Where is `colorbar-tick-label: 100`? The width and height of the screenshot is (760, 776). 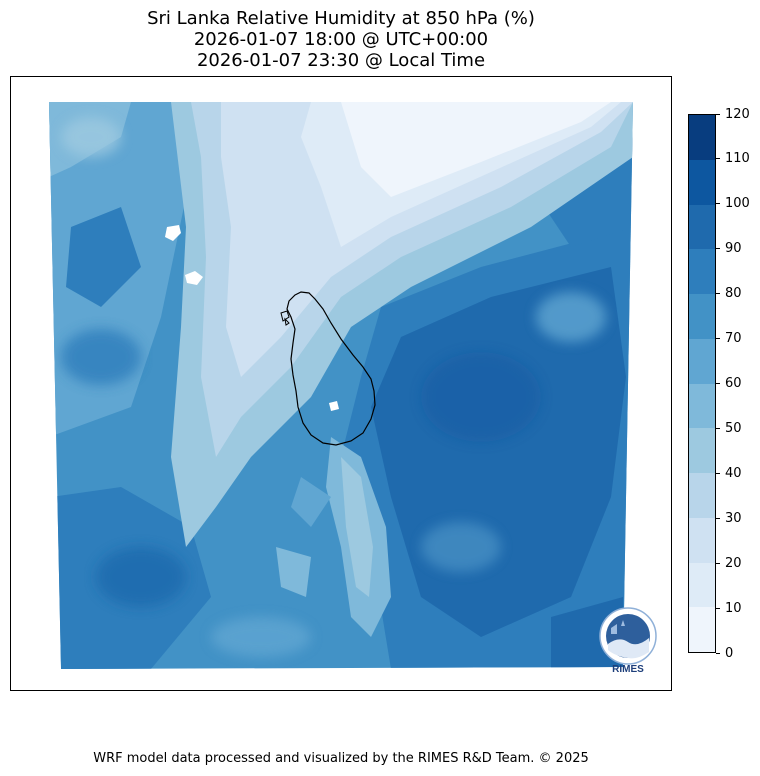 colorbar-tick-label: 100 is located at coordinates (733, 203).